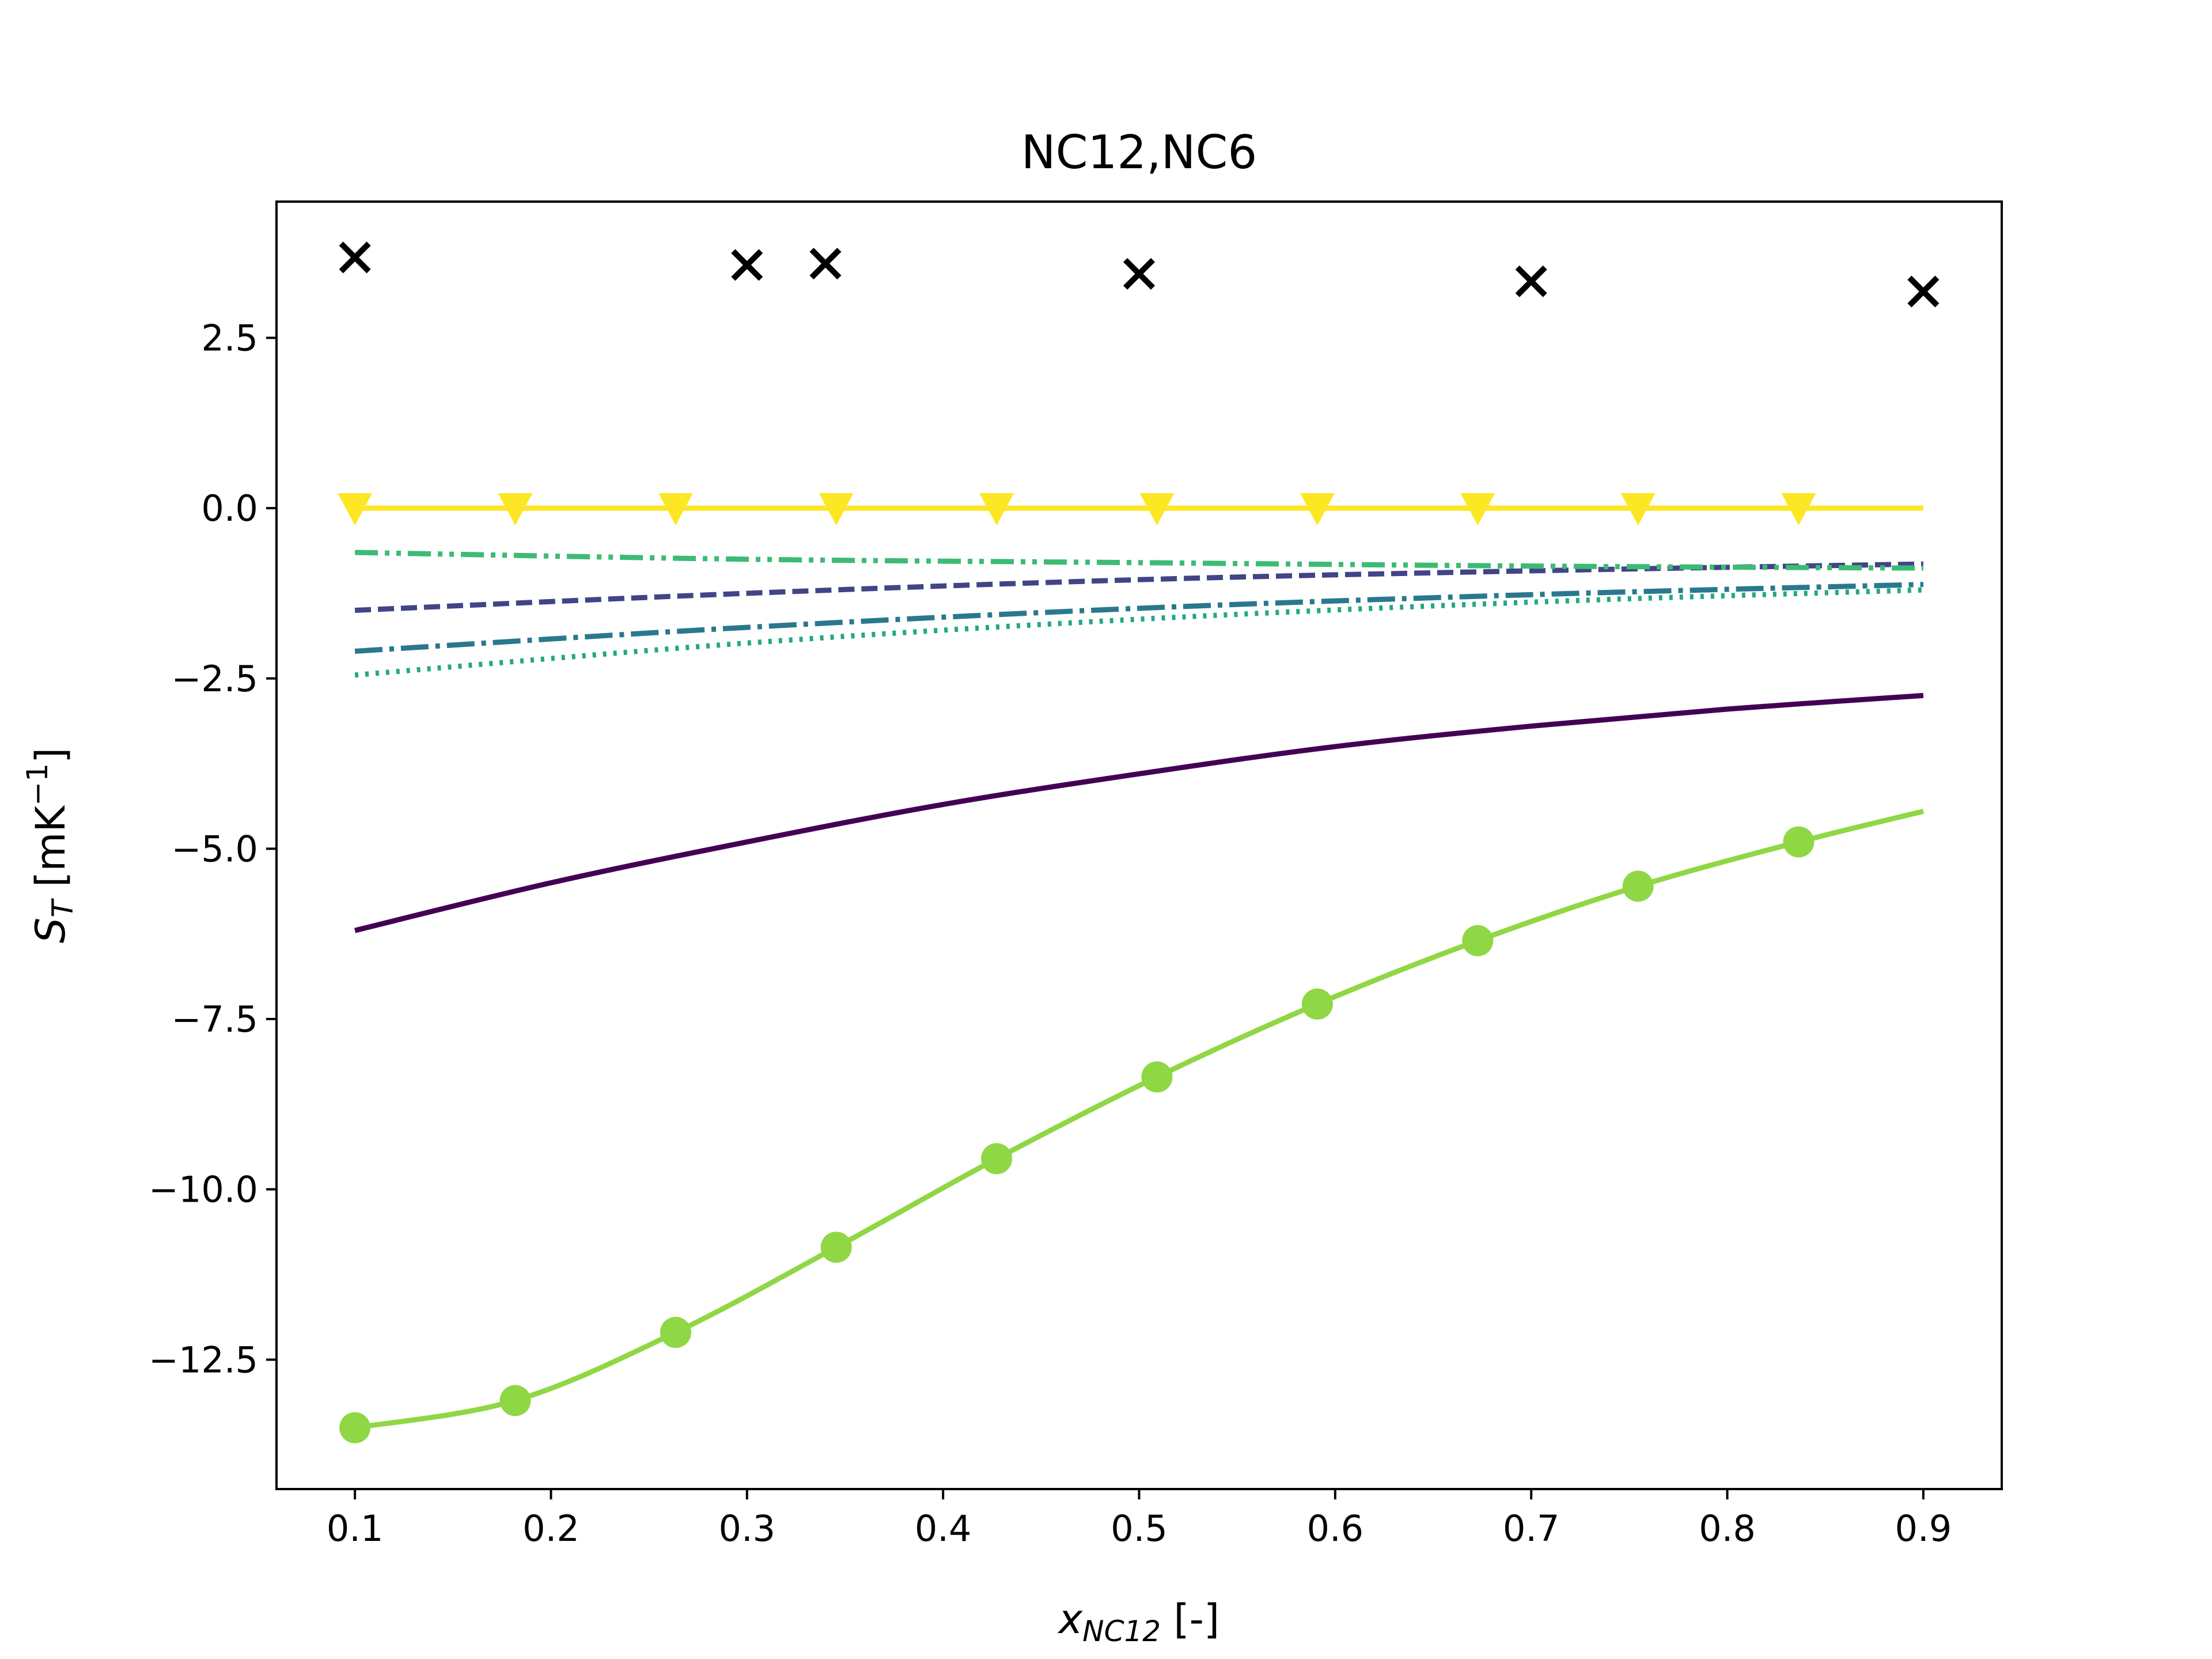 Image resolution: width=2212 pixels, height=1659 pixels. Describe the element at coordinates (229, 508) in the screenshot. I see `y-tick-label: 0.0` at that location.